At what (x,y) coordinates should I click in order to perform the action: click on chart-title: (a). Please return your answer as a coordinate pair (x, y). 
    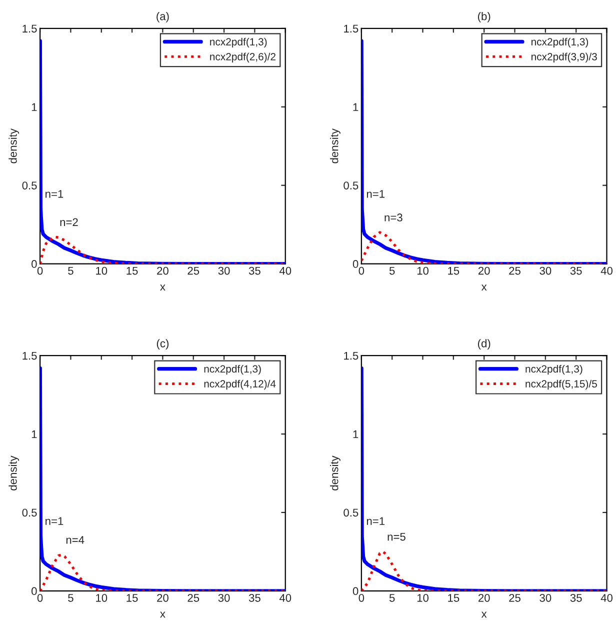
    Looking at the image, I should click on (162, 17).